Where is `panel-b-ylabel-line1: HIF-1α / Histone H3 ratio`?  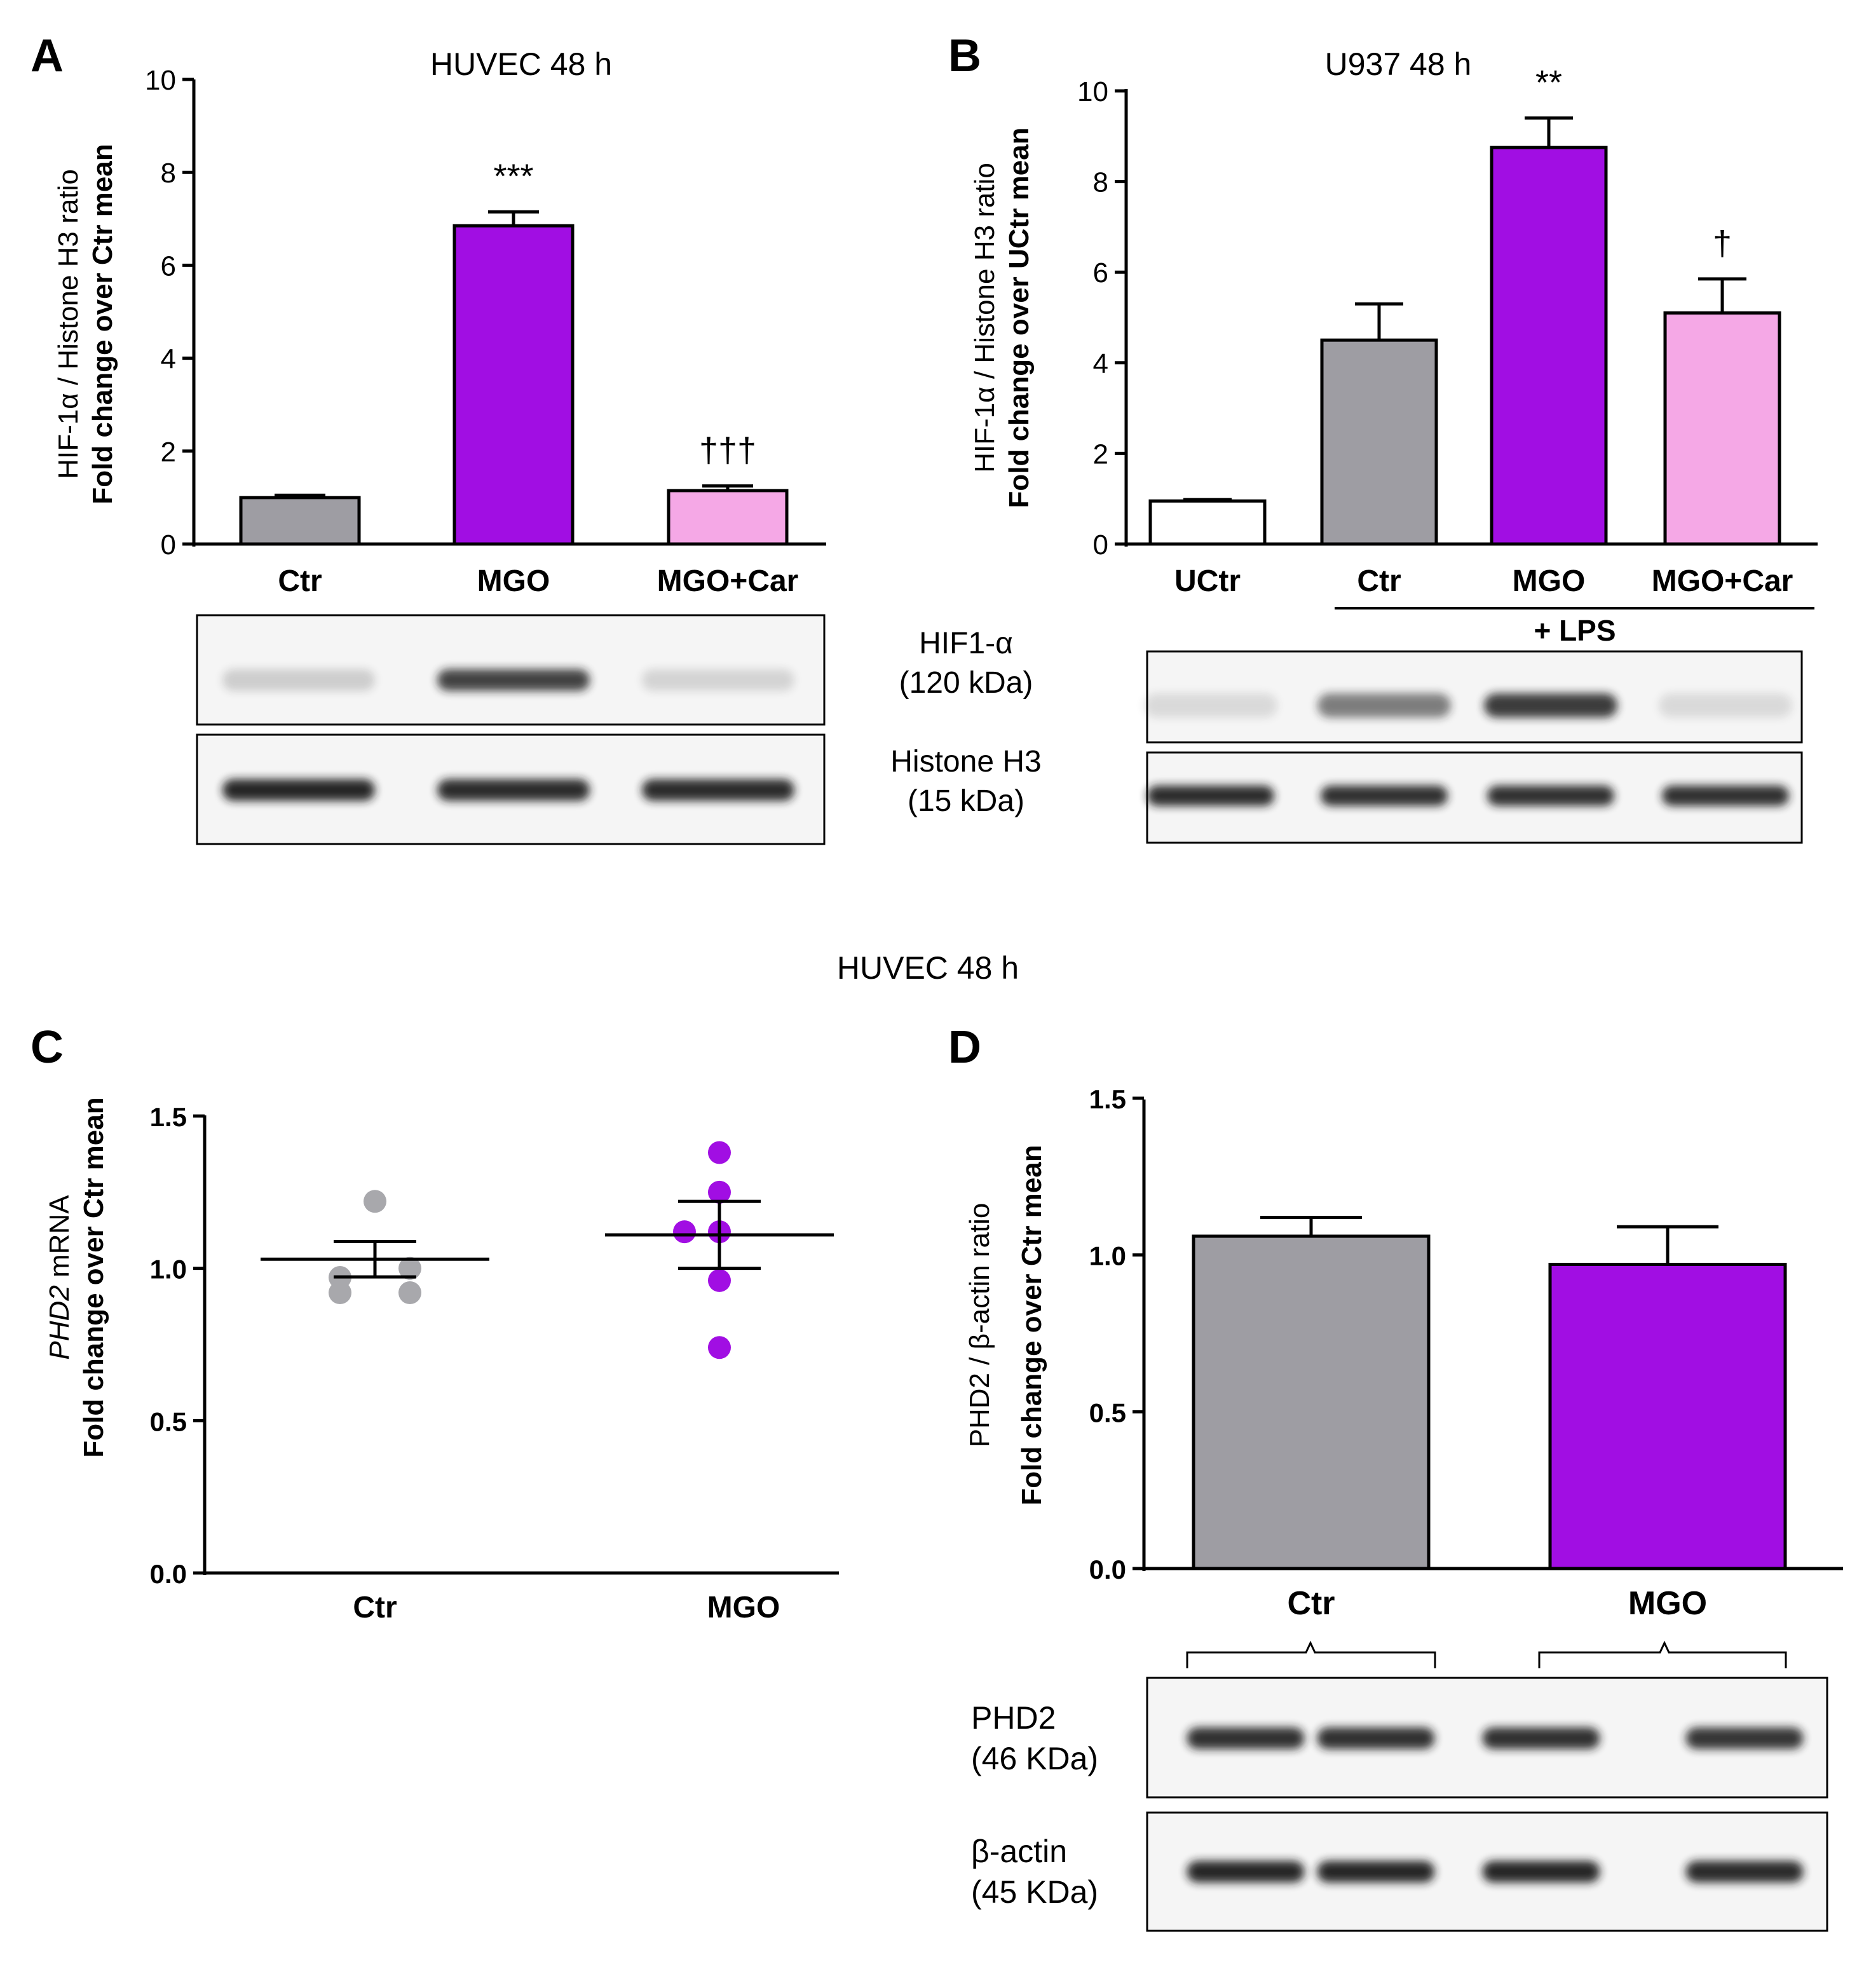
panel-b-ylabel-line1: HIF-1α / Histone H3 ratio is located at coordinates (985, 318).